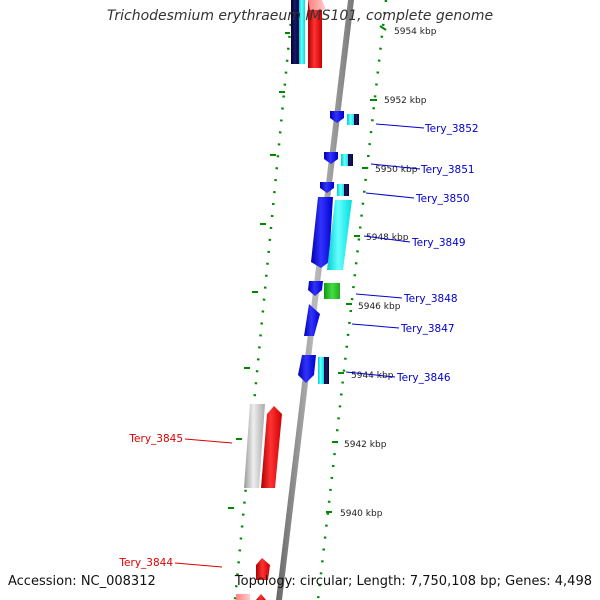  Describe the element at coordinates (405, 101) in the screenshot. I see `kbp-label-5952: 5952 kbp` at that location.